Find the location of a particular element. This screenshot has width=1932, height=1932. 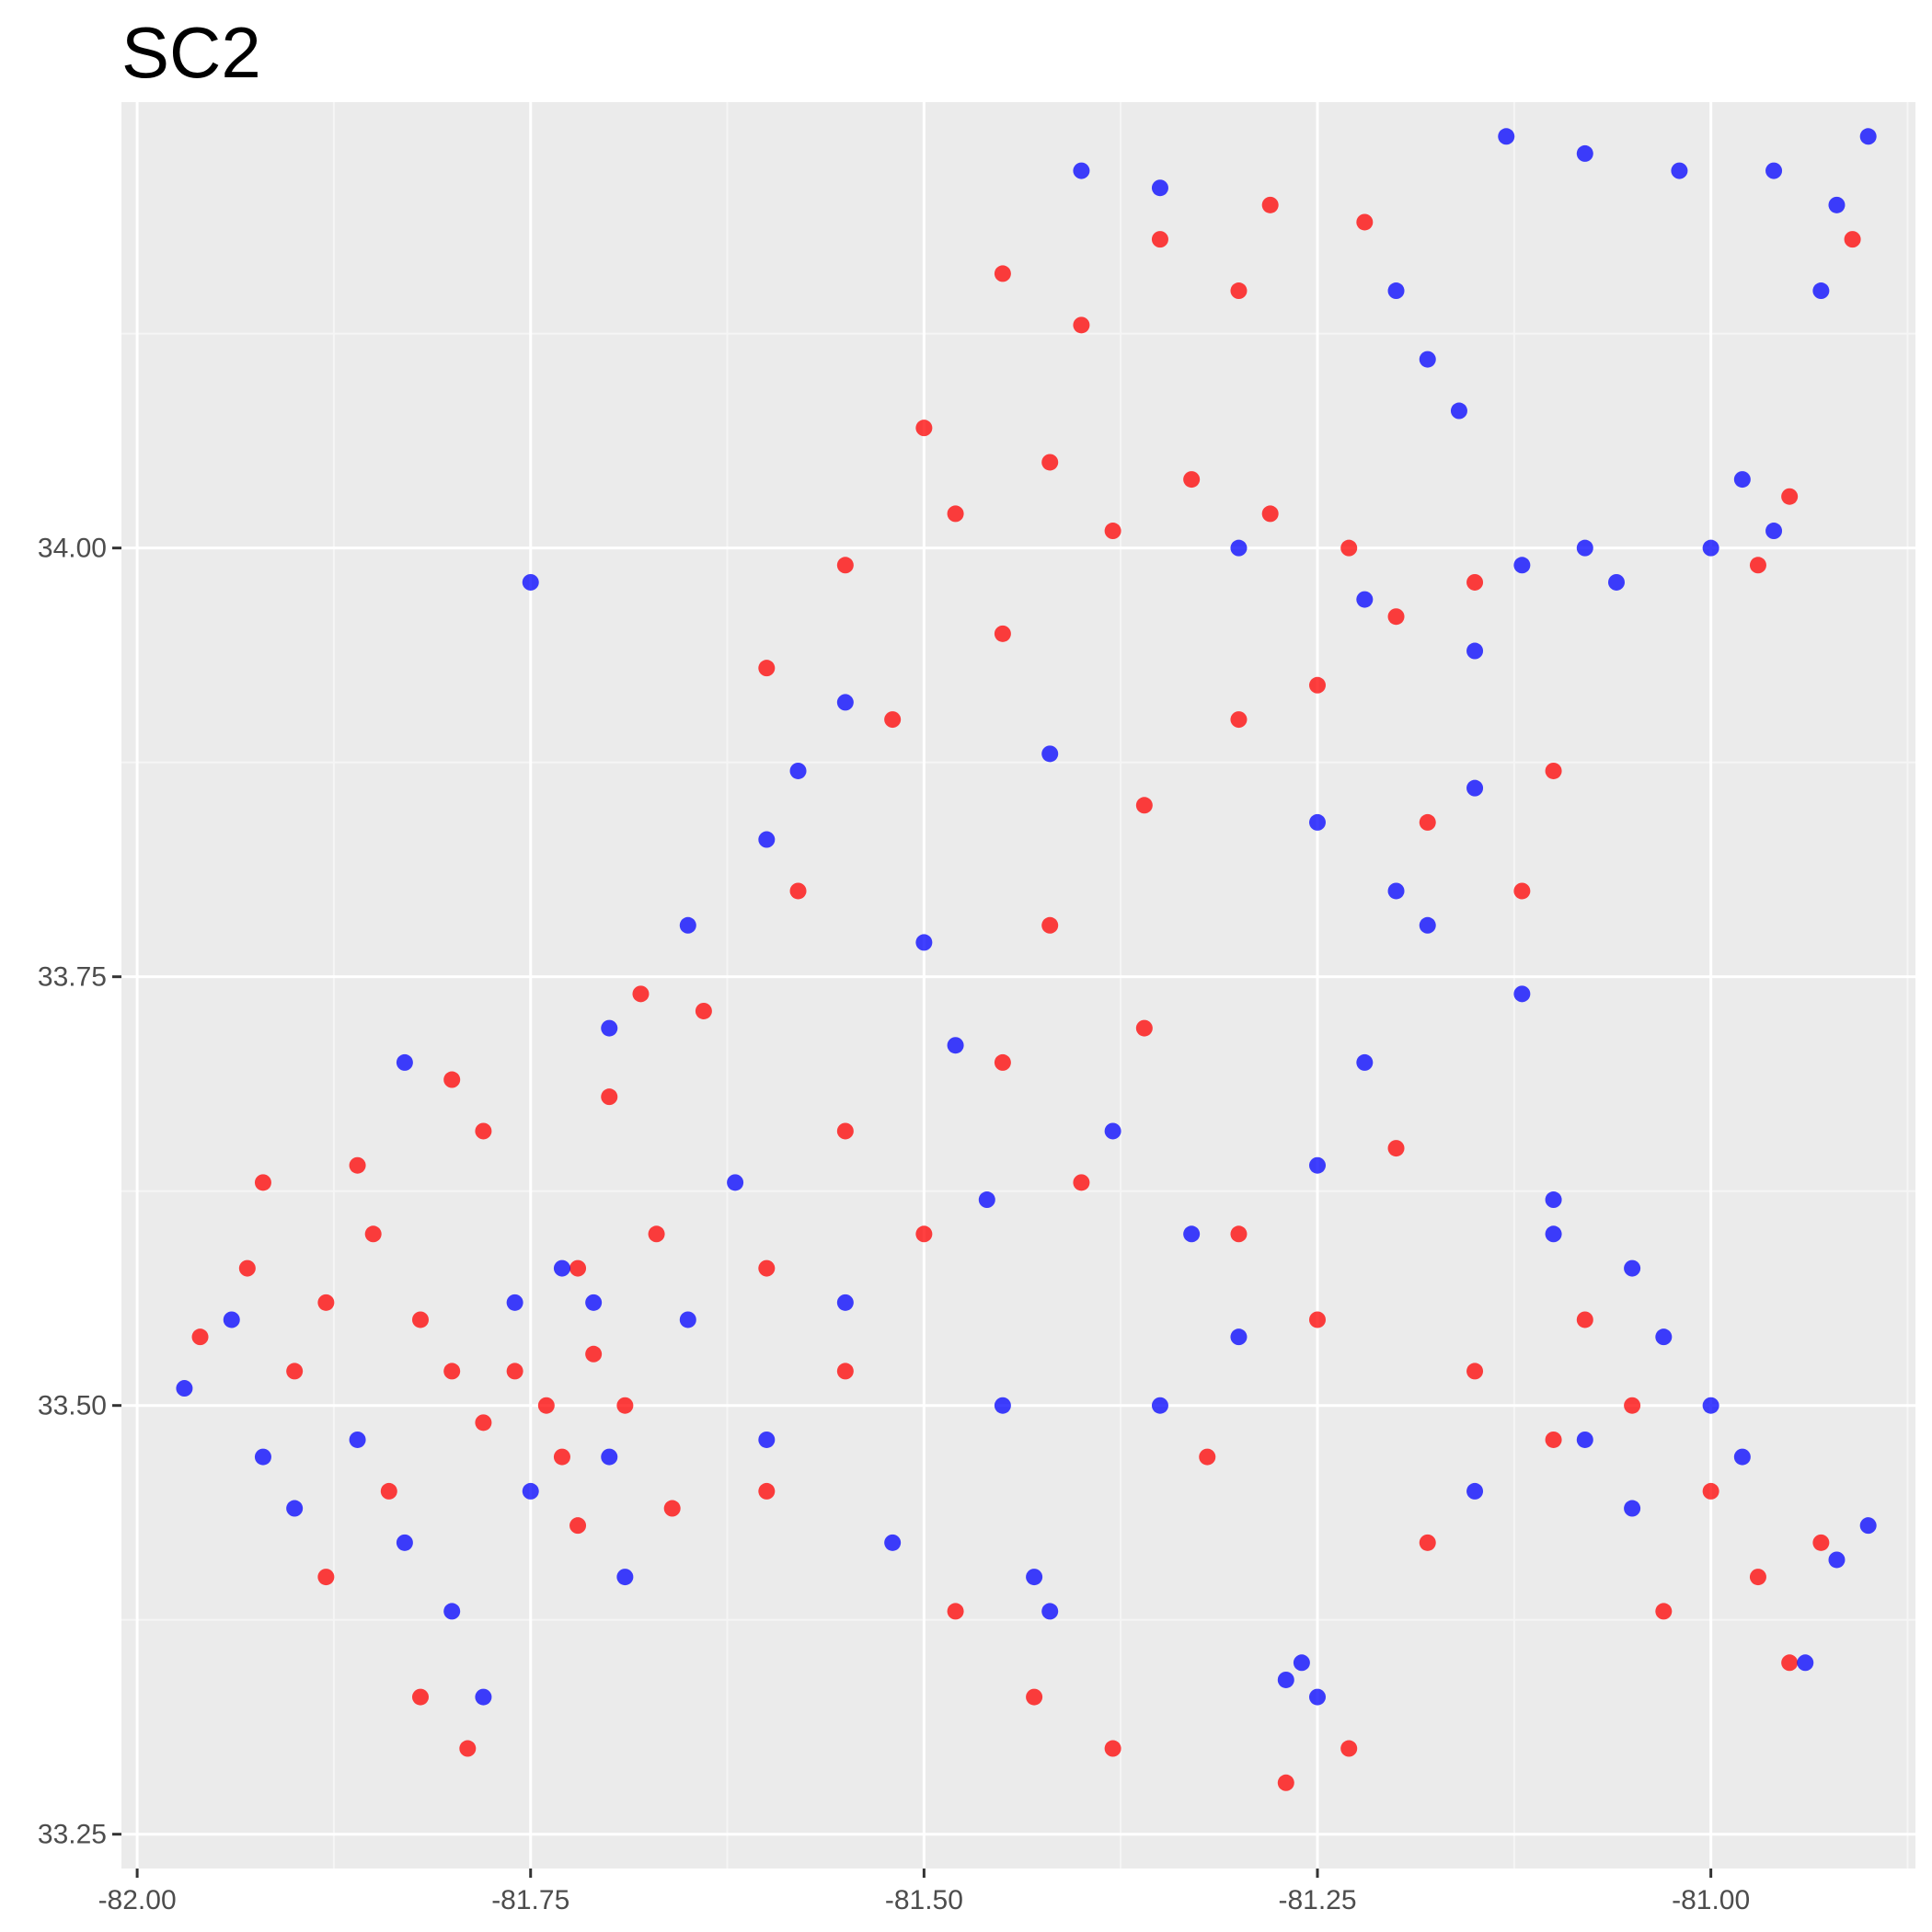

x-axis: -82.00 -81.75 -81.50 -81.25 -81.00 is located at coordinates (924, 1892).